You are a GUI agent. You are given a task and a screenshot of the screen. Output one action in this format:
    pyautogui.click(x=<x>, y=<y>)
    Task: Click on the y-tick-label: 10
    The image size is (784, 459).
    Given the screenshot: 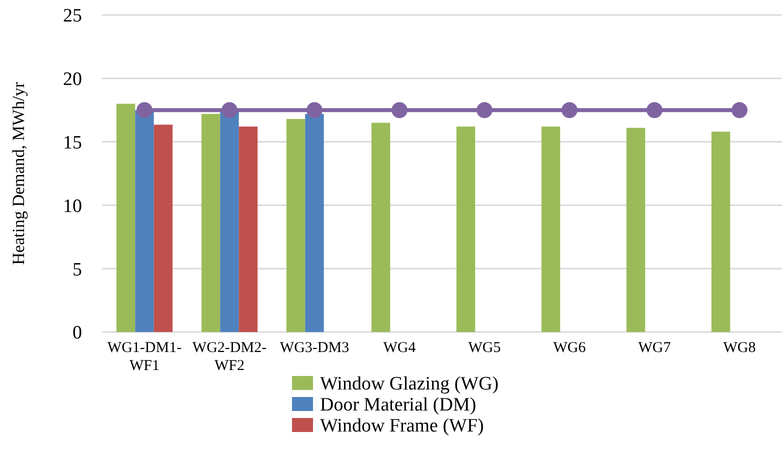 What is the action you would take?
    pyautogui.click(x=72, y=206)
    